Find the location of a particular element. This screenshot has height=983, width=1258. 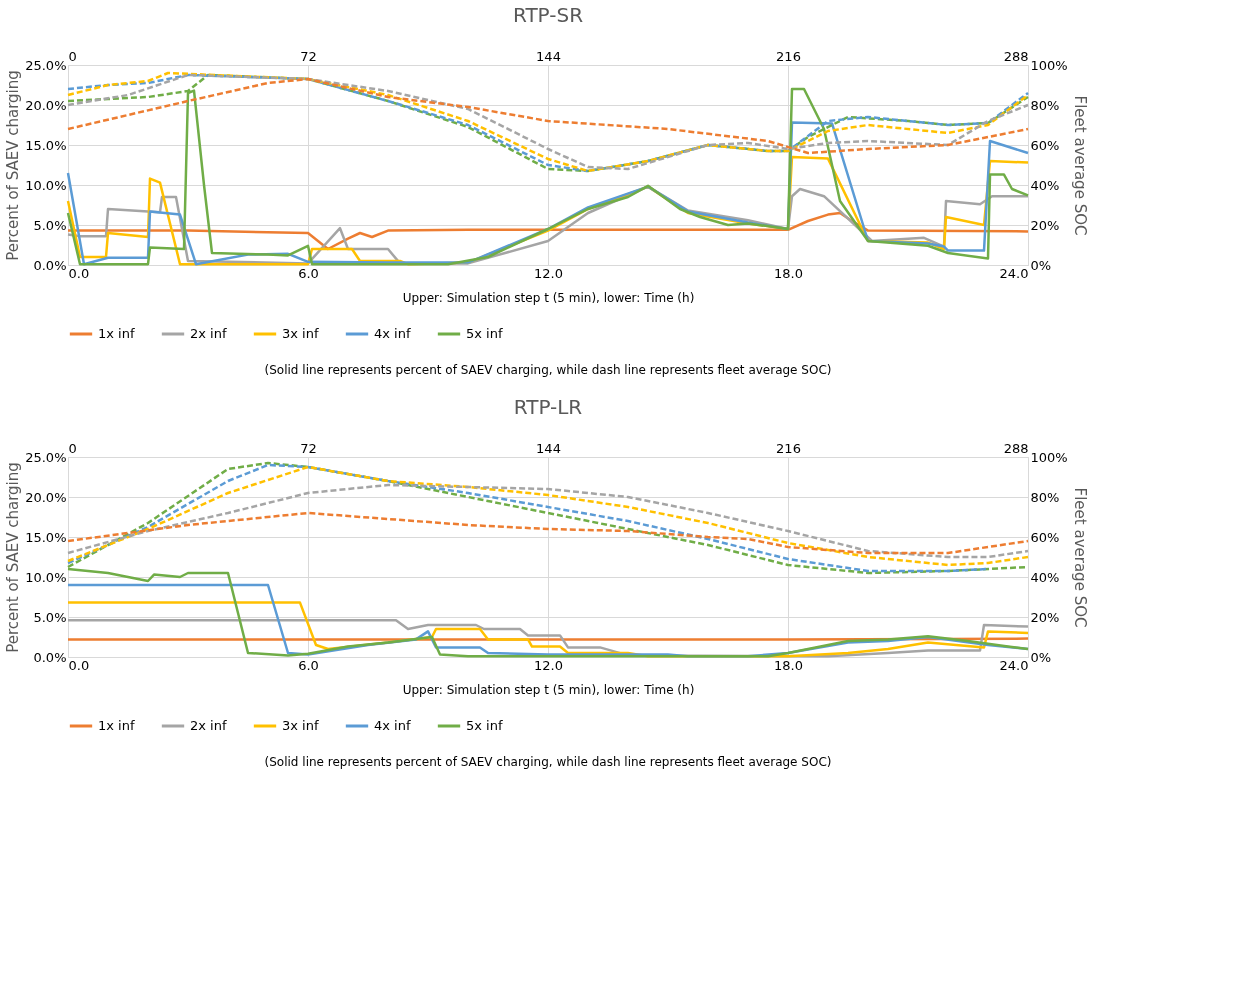

chart-title: RTP-LR is located at coordinates (548, 407).